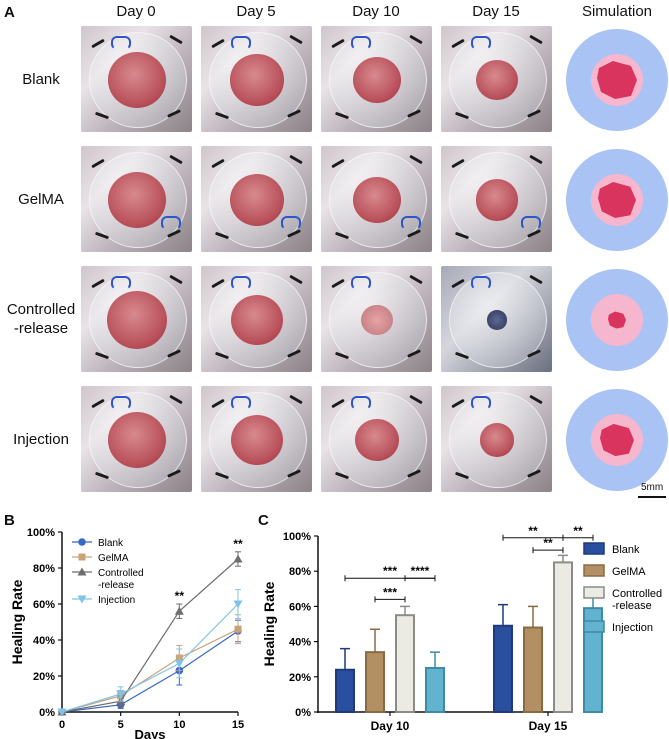  I want to click on y-tick-label: 0%, so click(303, 713).